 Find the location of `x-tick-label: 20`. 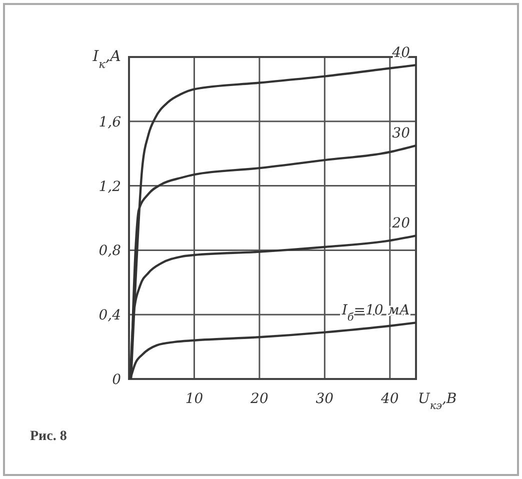

x-tick-label: 20 is located at coordinates (259, 399).